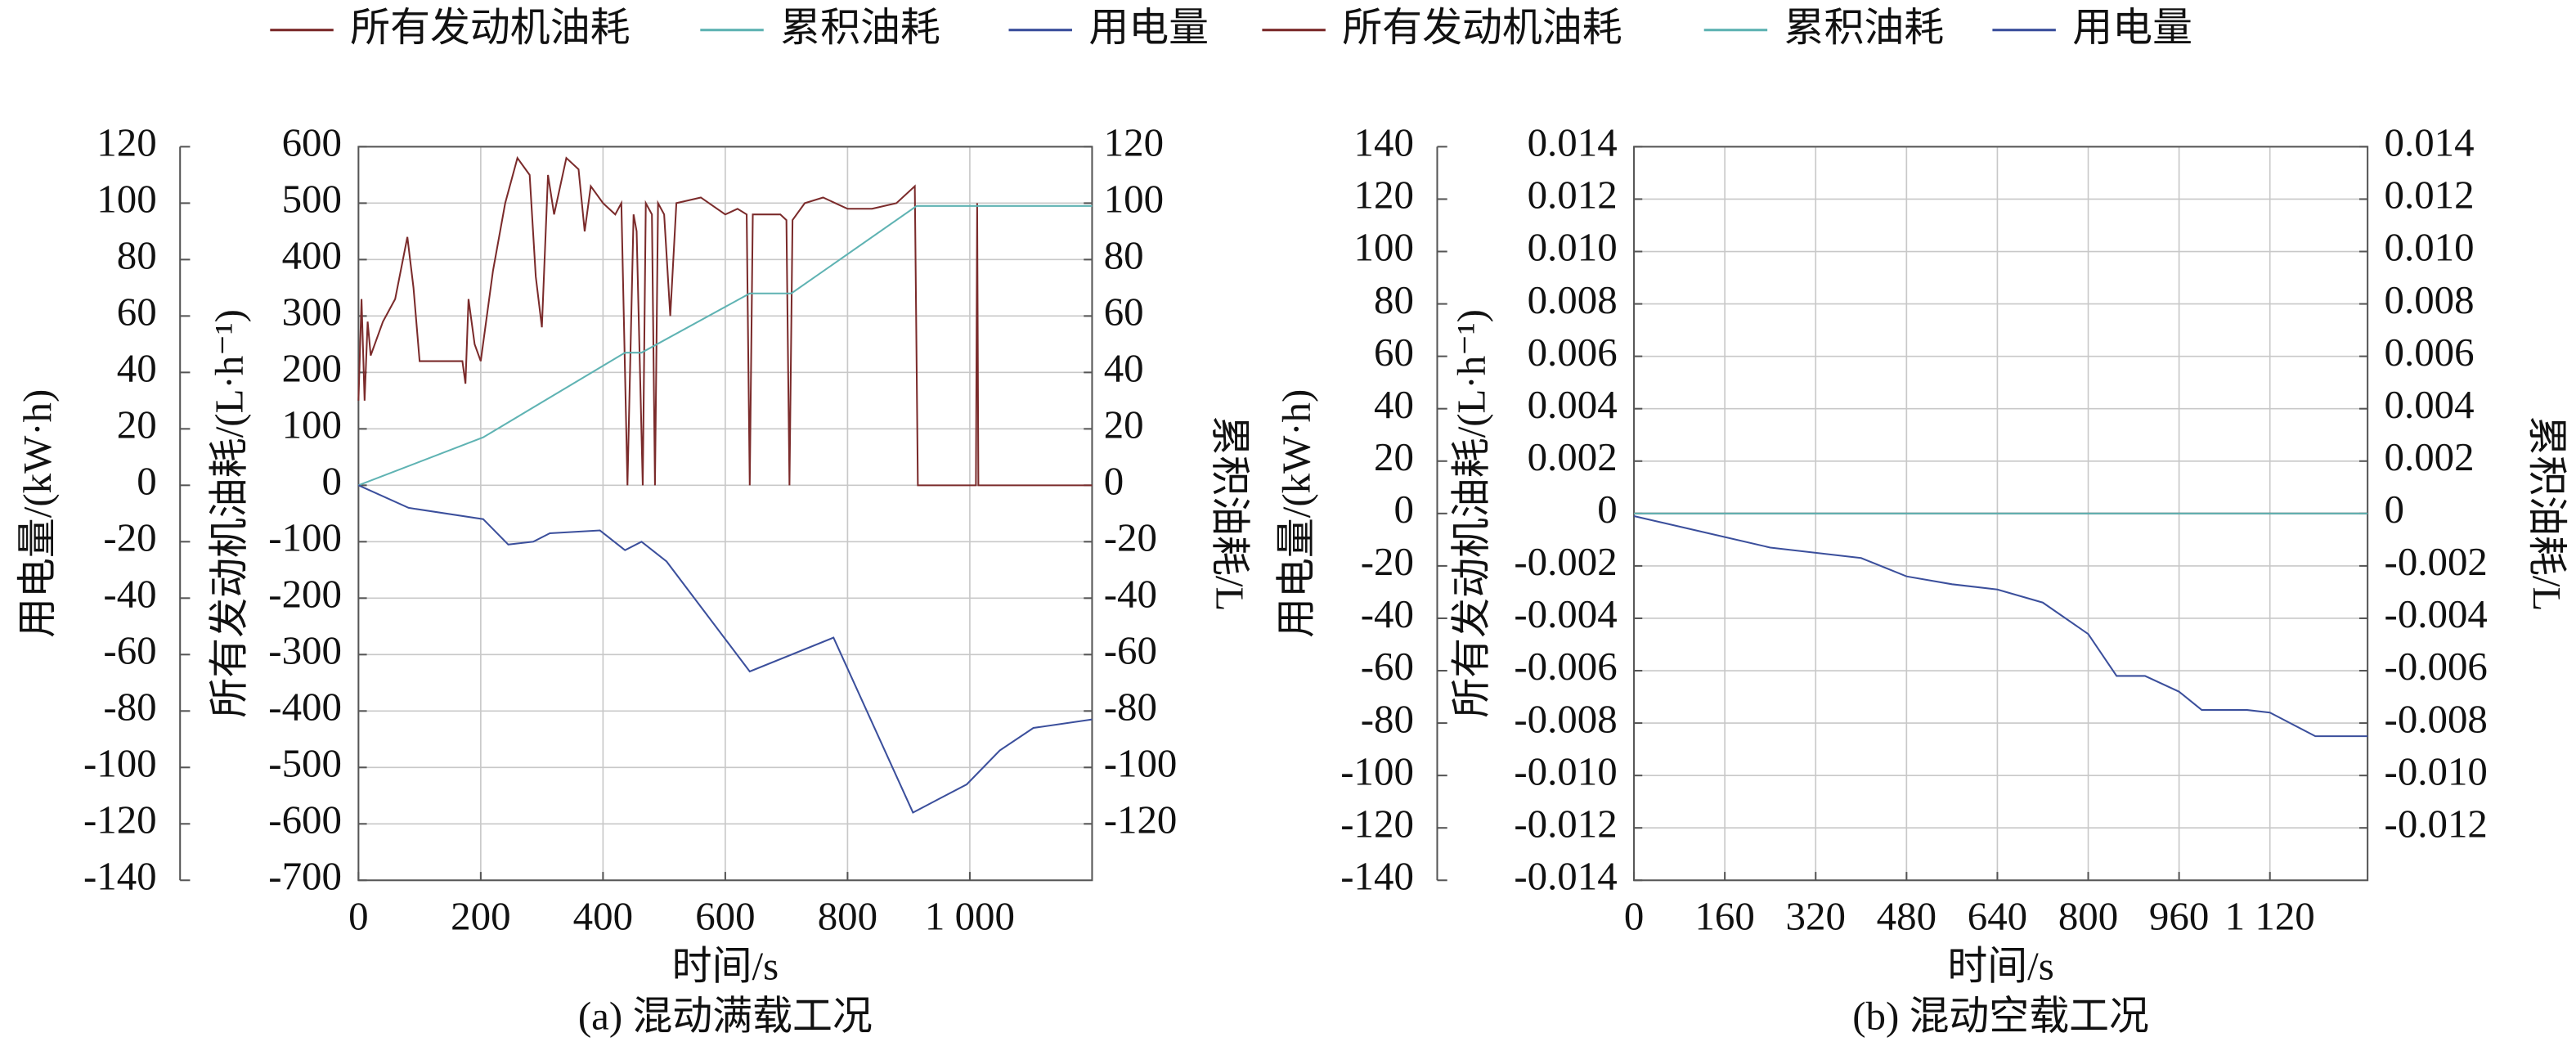  I want to click on y2-tick-label: 0.002, so click(2430, 456).